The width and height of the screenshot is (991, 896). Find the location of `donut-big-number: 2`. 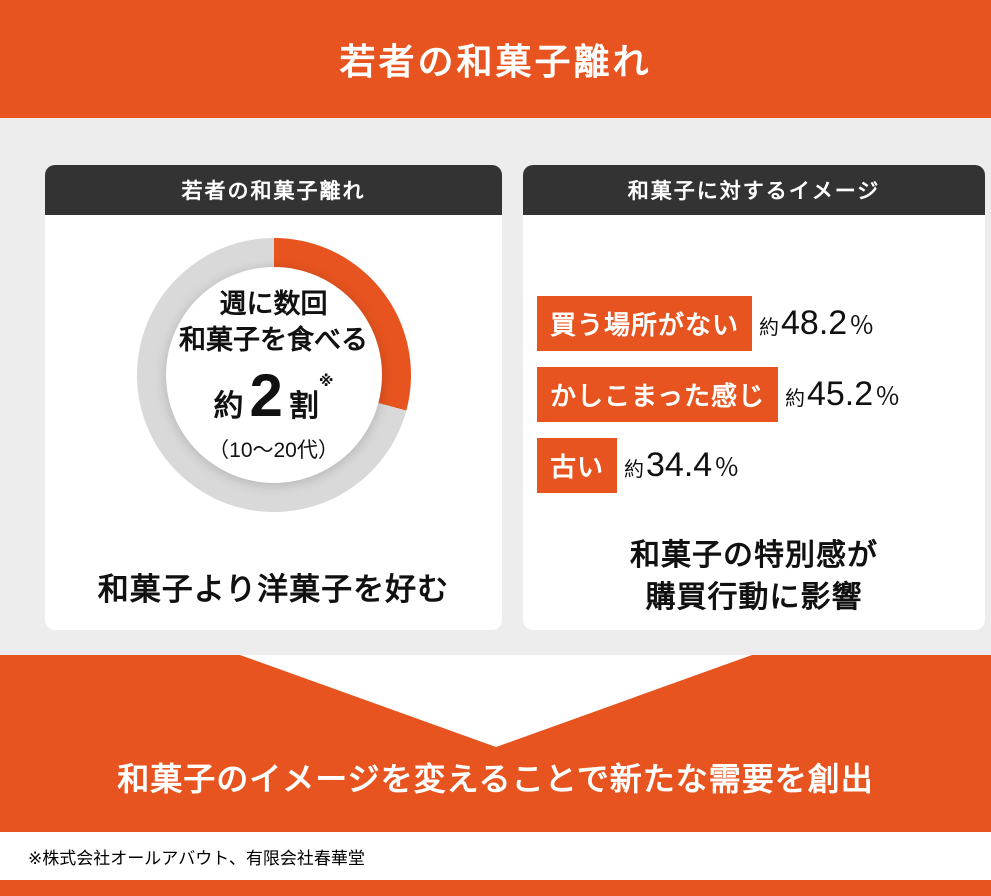

donut-big-number: 2 is located at coordinates (266, 396).